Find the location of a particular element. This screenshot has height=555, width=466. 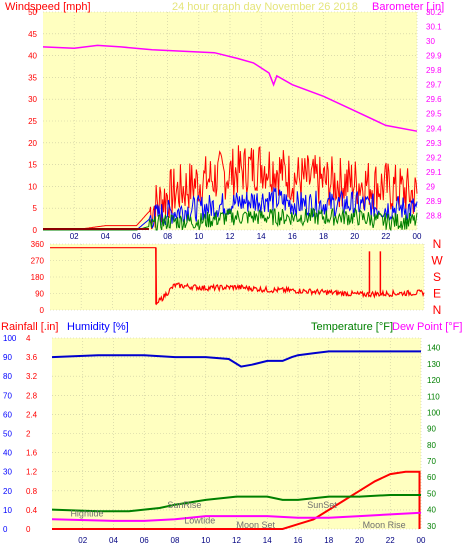

direction-y-tick-label: 0 is located at coordinates (42, 310).